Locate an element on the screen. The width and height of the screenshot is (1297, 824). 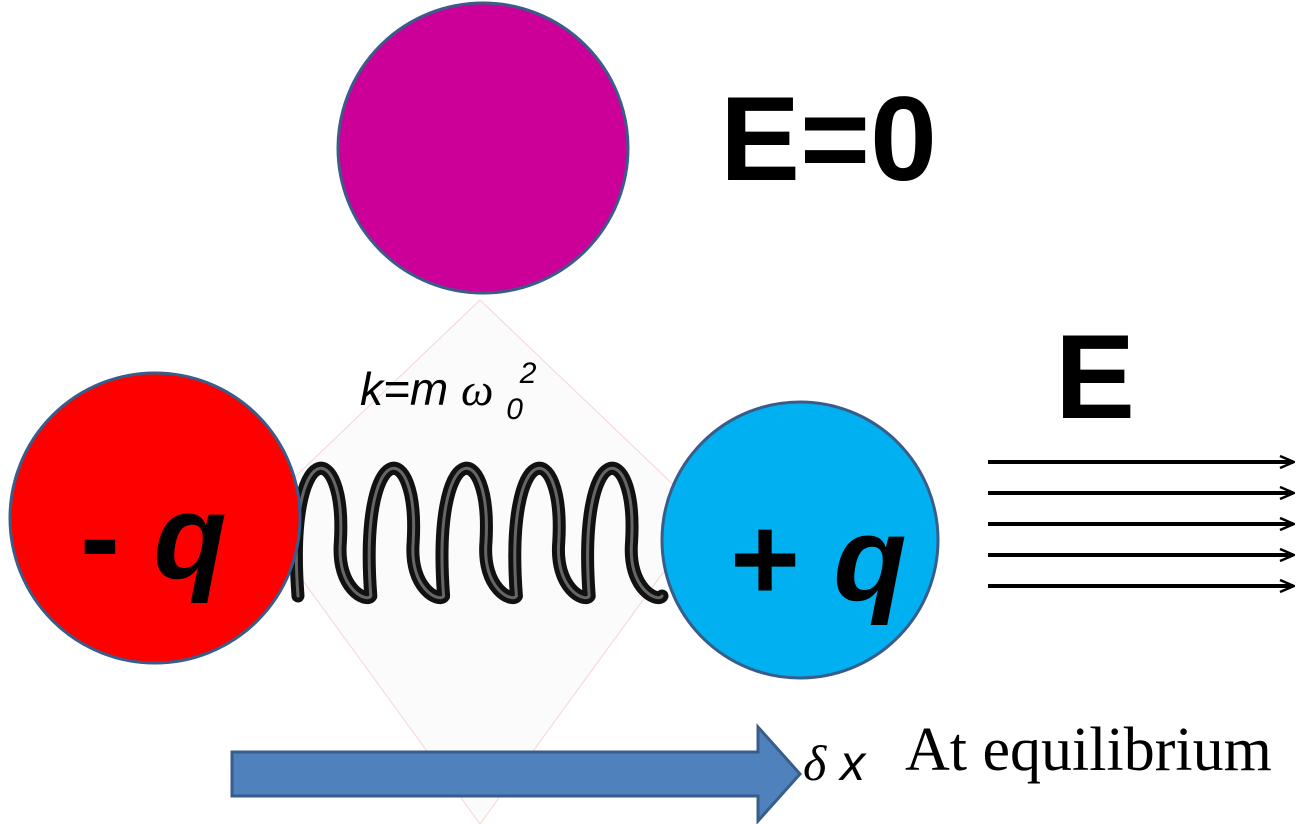
spring-label-superscript: 2 is located at coordinates (528, 373).